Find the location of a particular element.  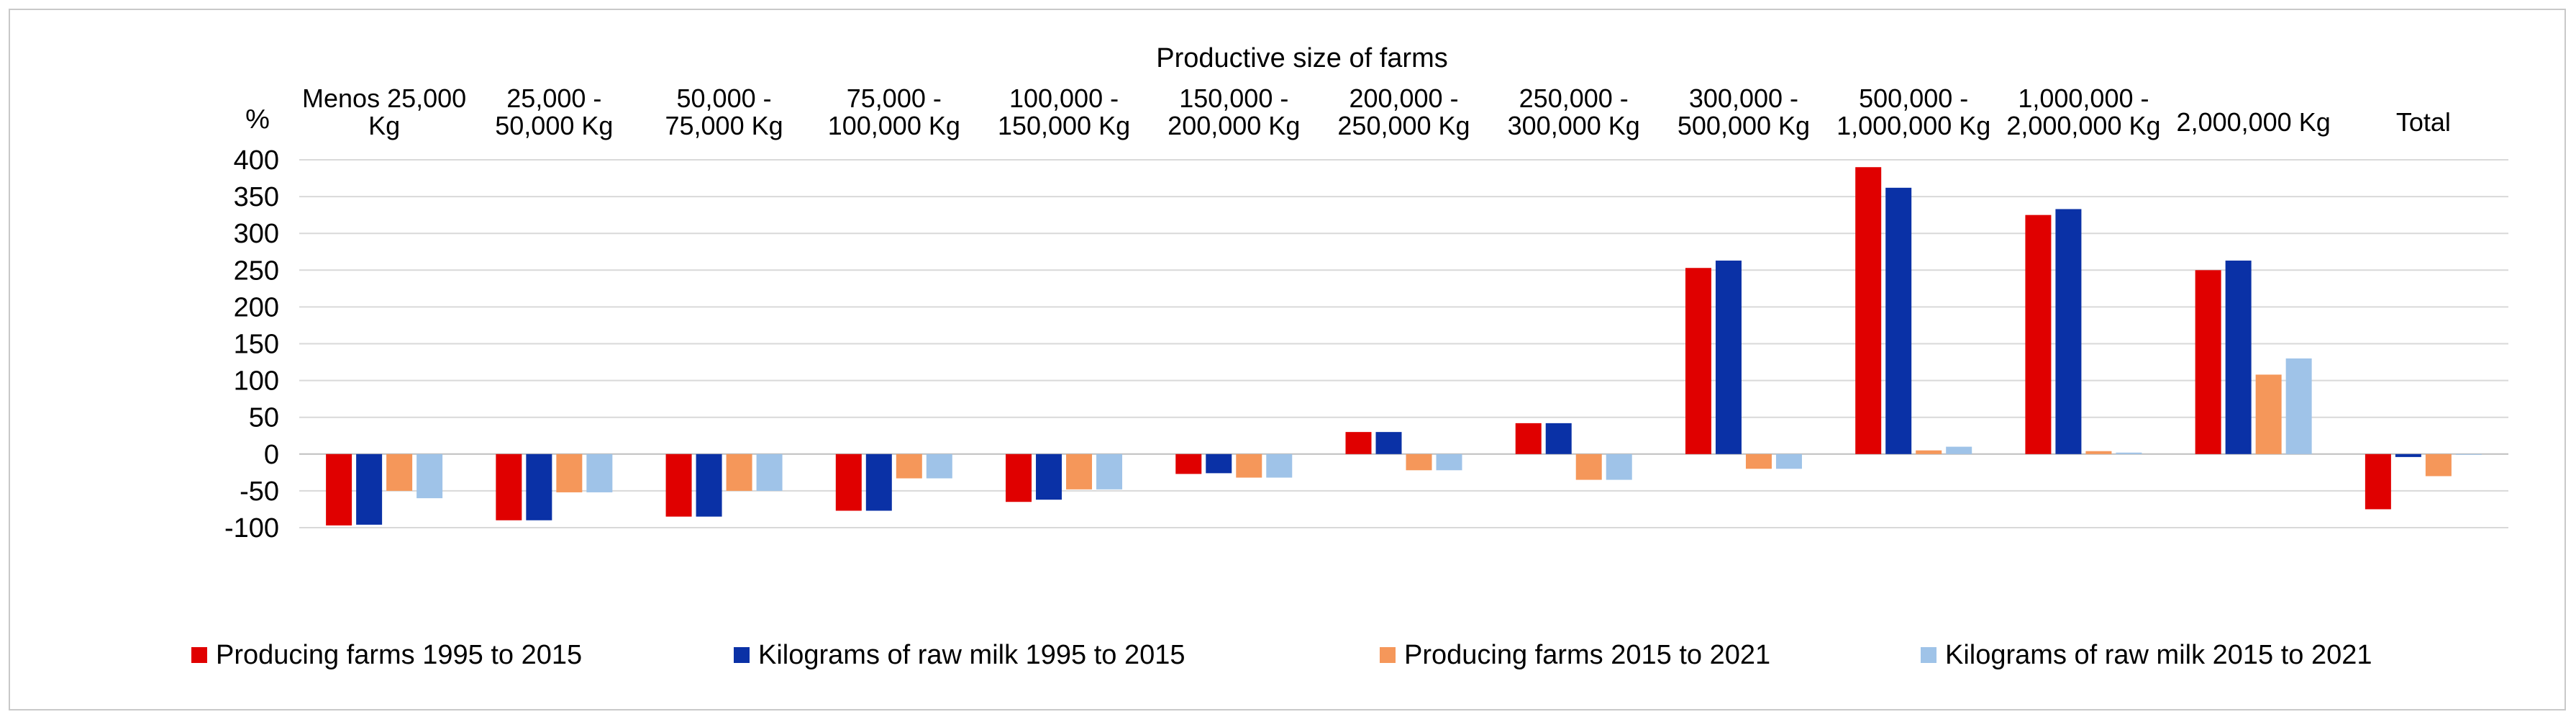

category-label: 1,000,000 - is located at coordinates (2083, 98).